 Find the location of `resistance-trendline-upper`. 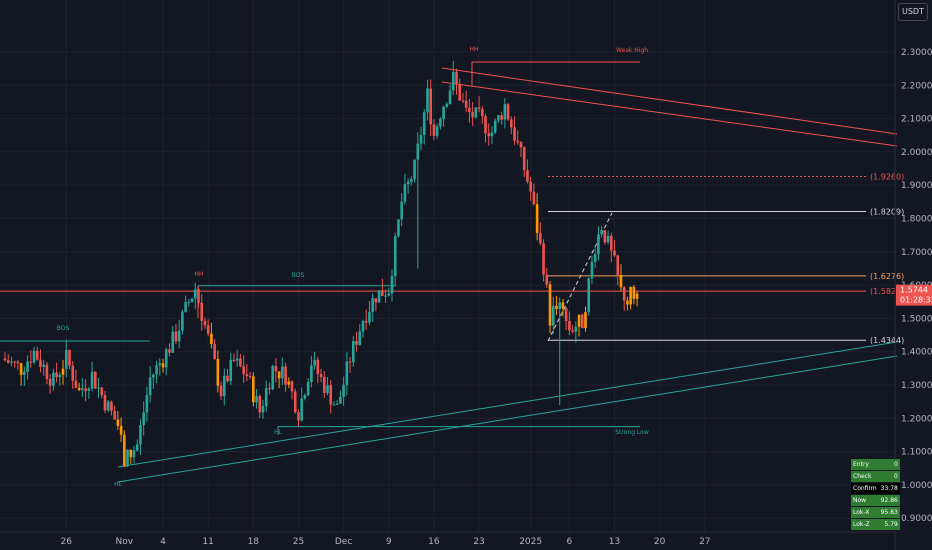

resistance-trendline-upper is located at coordinates (669, 101).